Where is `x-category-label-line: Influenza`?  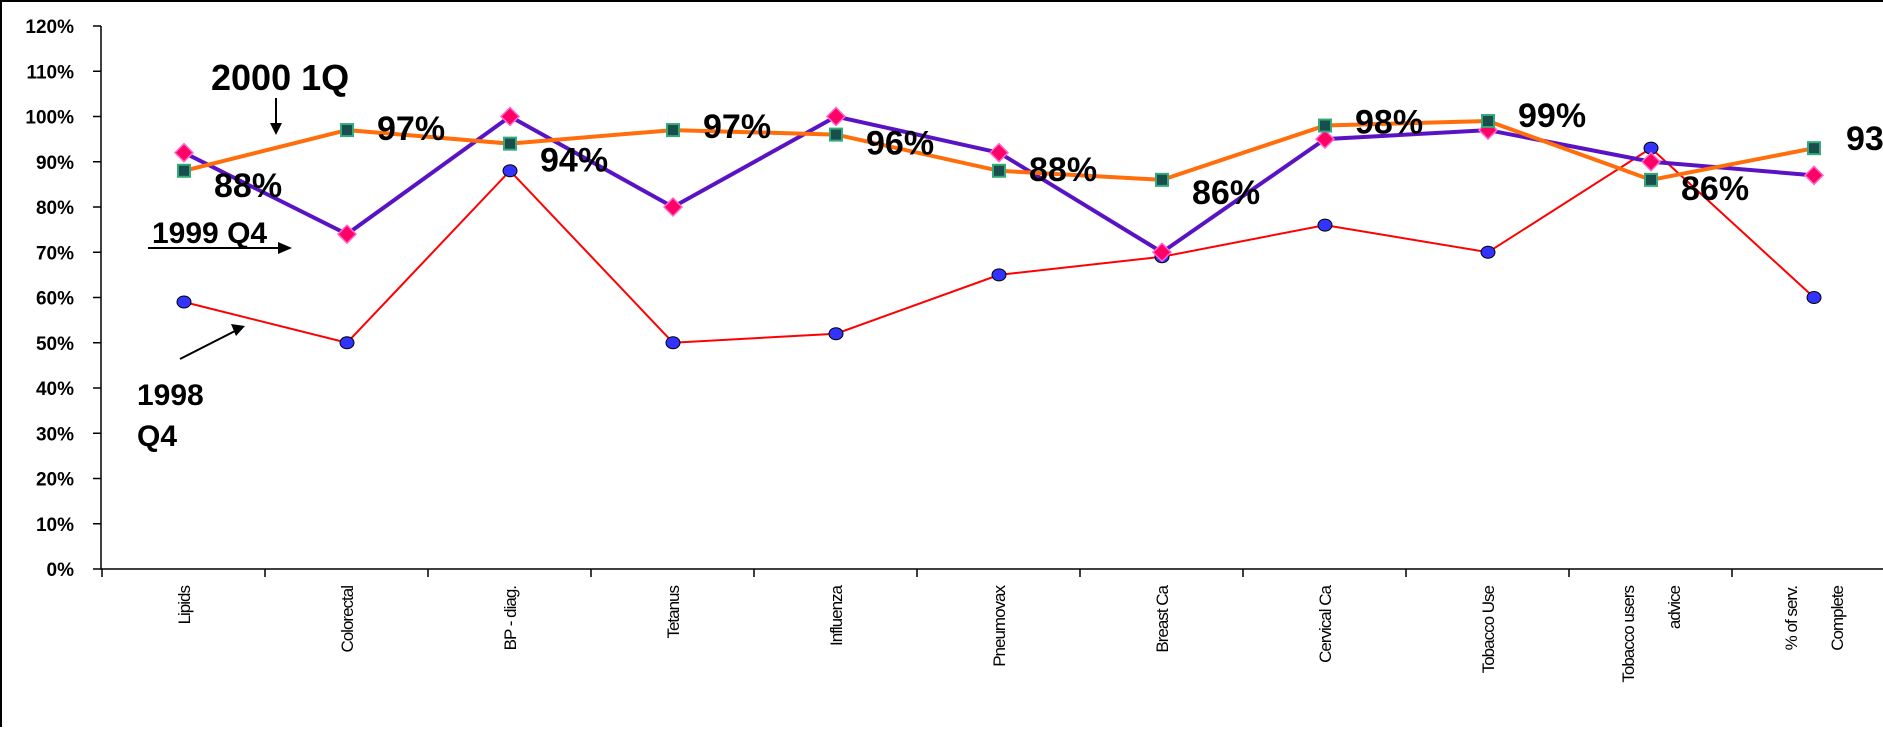 x-category-label-line: Influenza is located at coordinates (836, 615).